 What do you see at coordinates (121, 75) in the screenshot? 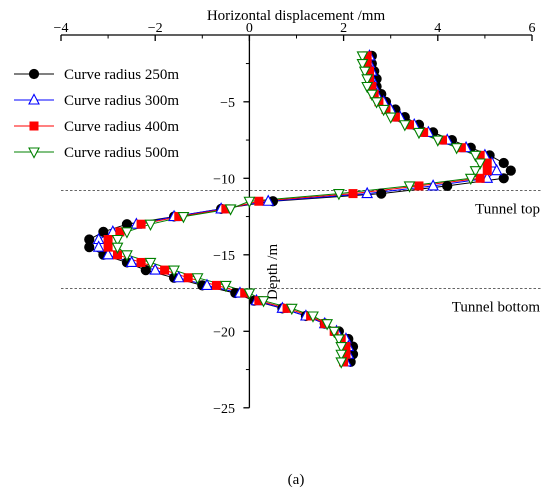
I see `legend-label-1: Curve radius 250m` at bounding box center [121, 75].